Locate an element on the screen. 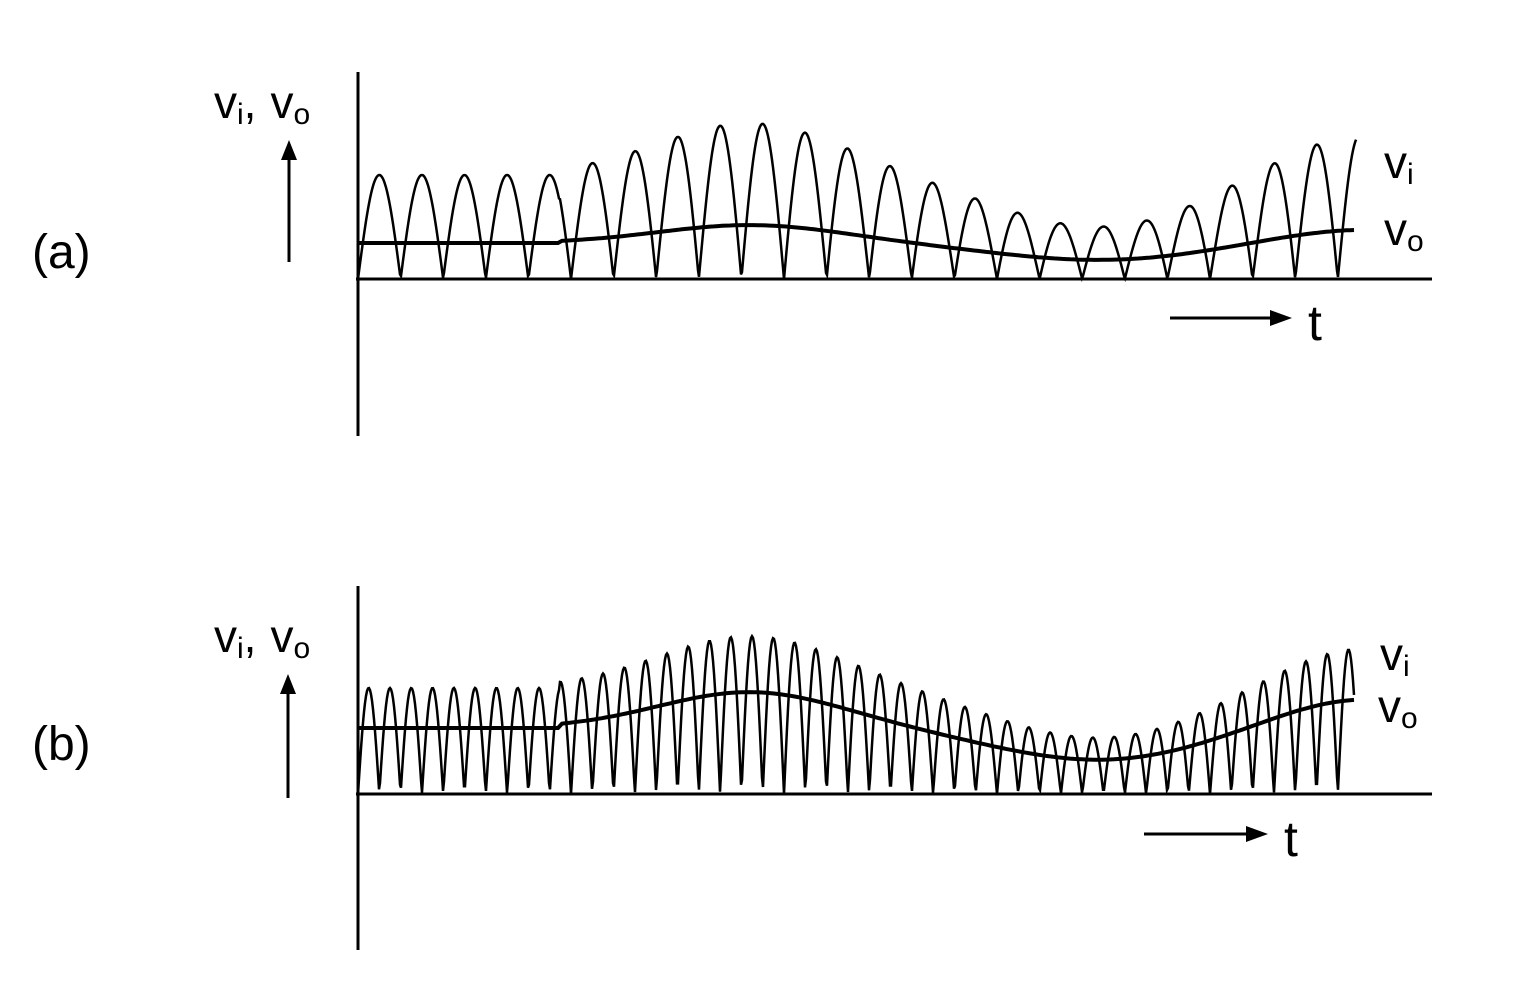 This screenshot has height=986, width=1526. panel-a-axis-label: vi, vo is located at coordinates (262, 103).